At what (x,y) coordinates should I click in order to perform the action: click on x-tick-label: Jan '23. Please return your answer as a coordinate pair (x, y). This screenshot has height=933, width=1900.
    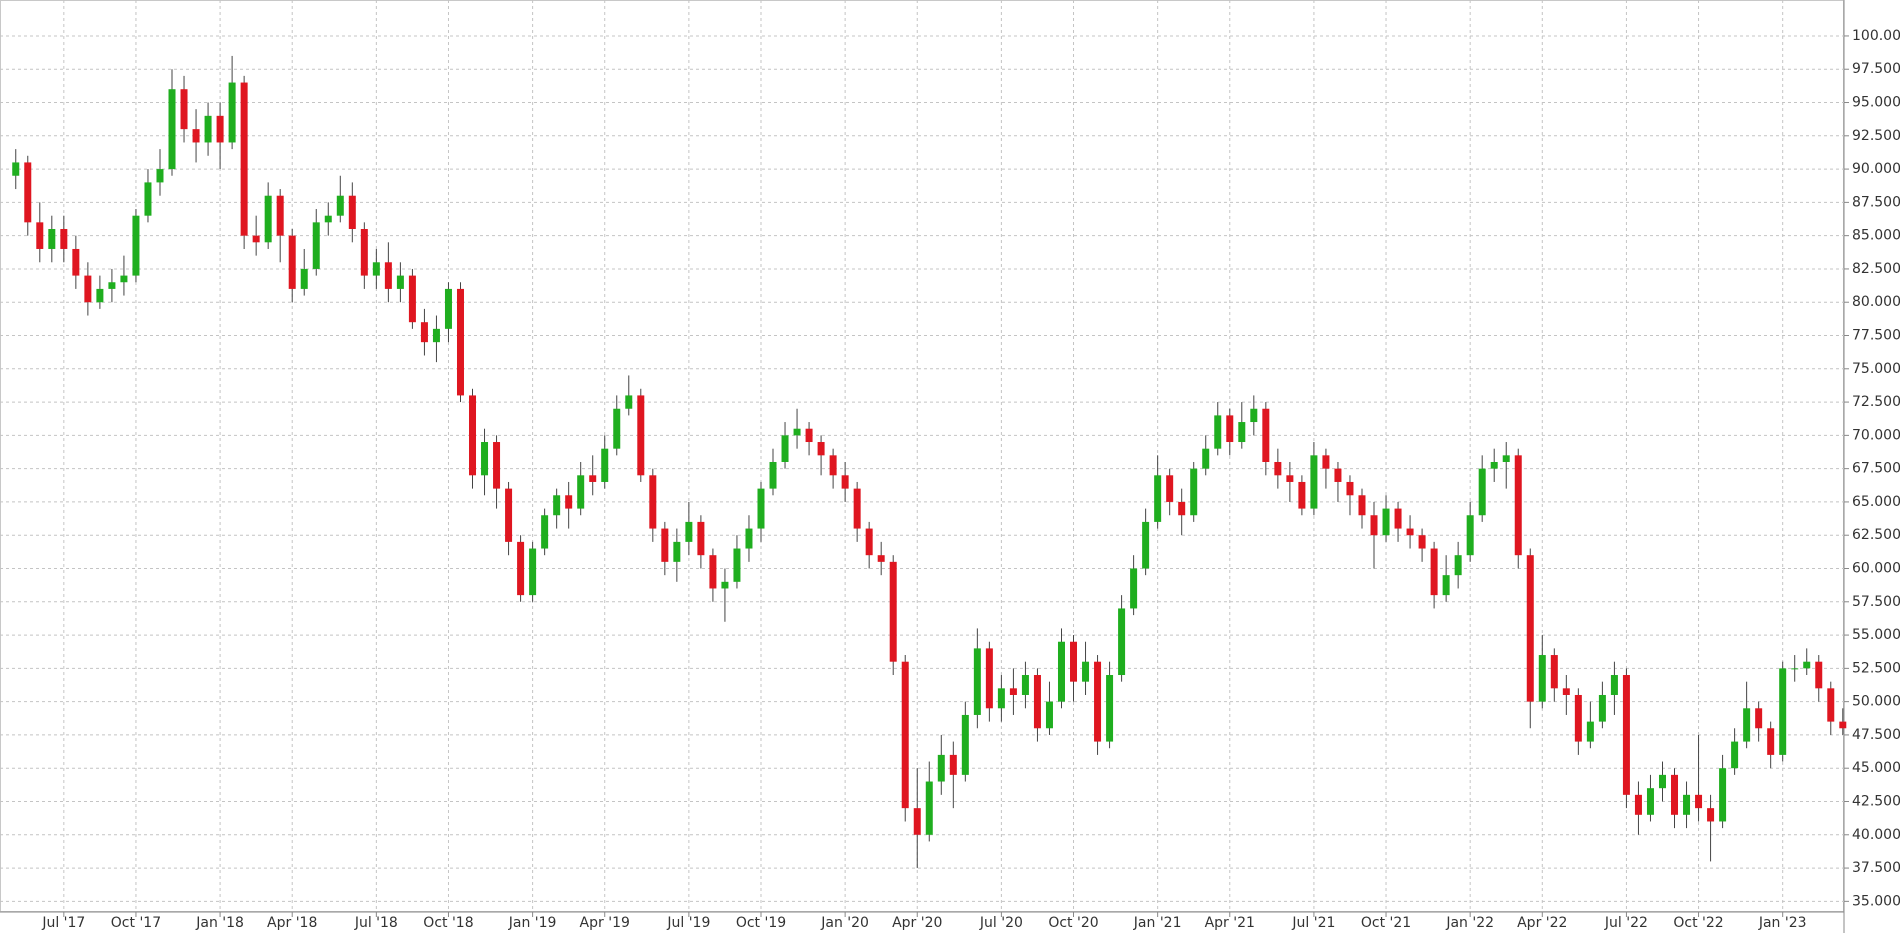
    Looking at the image, I should click on (1782, 923).